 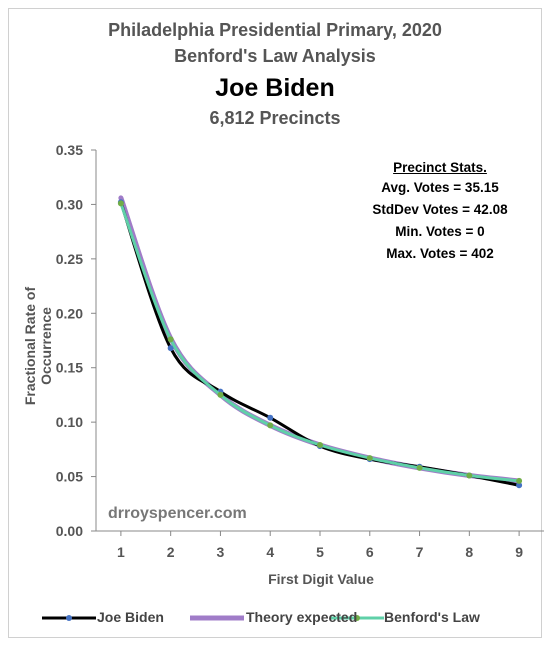 I want to click on x-tick-label: 7, so click(x=420, y=552).